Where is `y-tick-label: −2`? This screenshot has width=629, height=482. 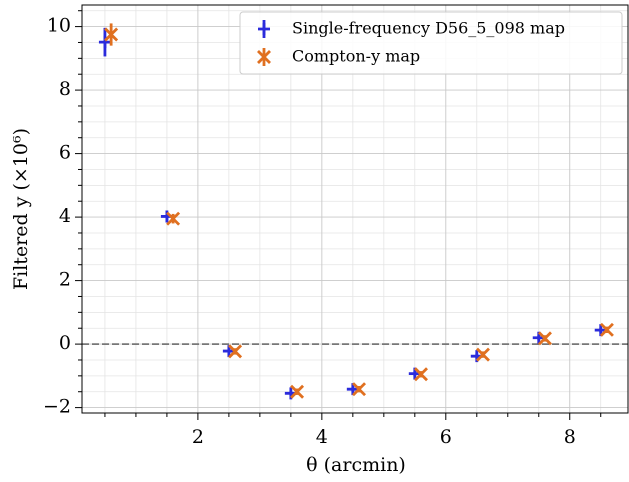
y-tick-label: −2 is located at coordinates (57, 407).